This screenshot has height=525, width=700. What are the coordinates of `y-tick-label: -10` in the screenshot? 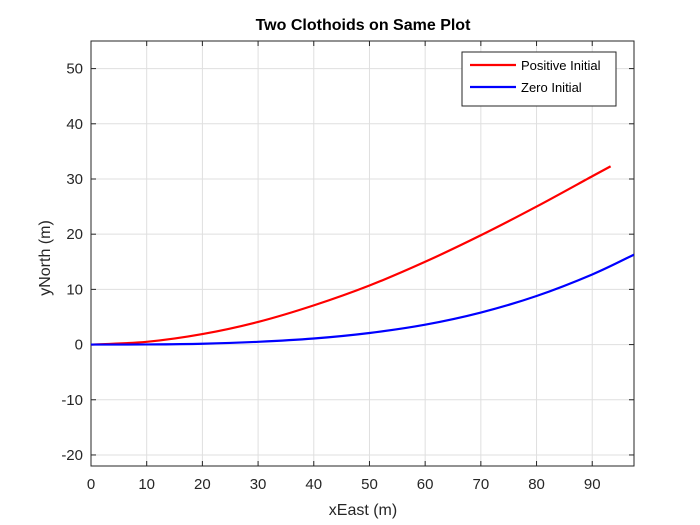 It's located at (72, 400).